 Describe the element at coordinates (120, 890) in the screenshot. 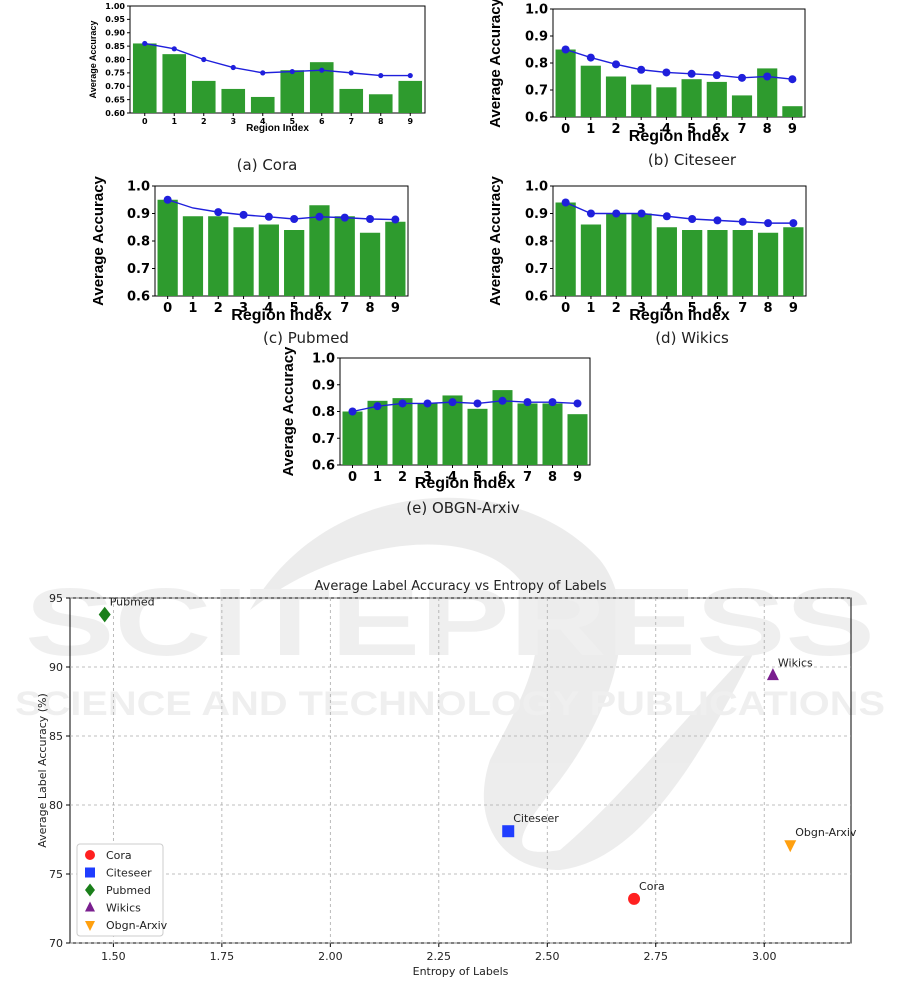

I see `legend-box` at that location.